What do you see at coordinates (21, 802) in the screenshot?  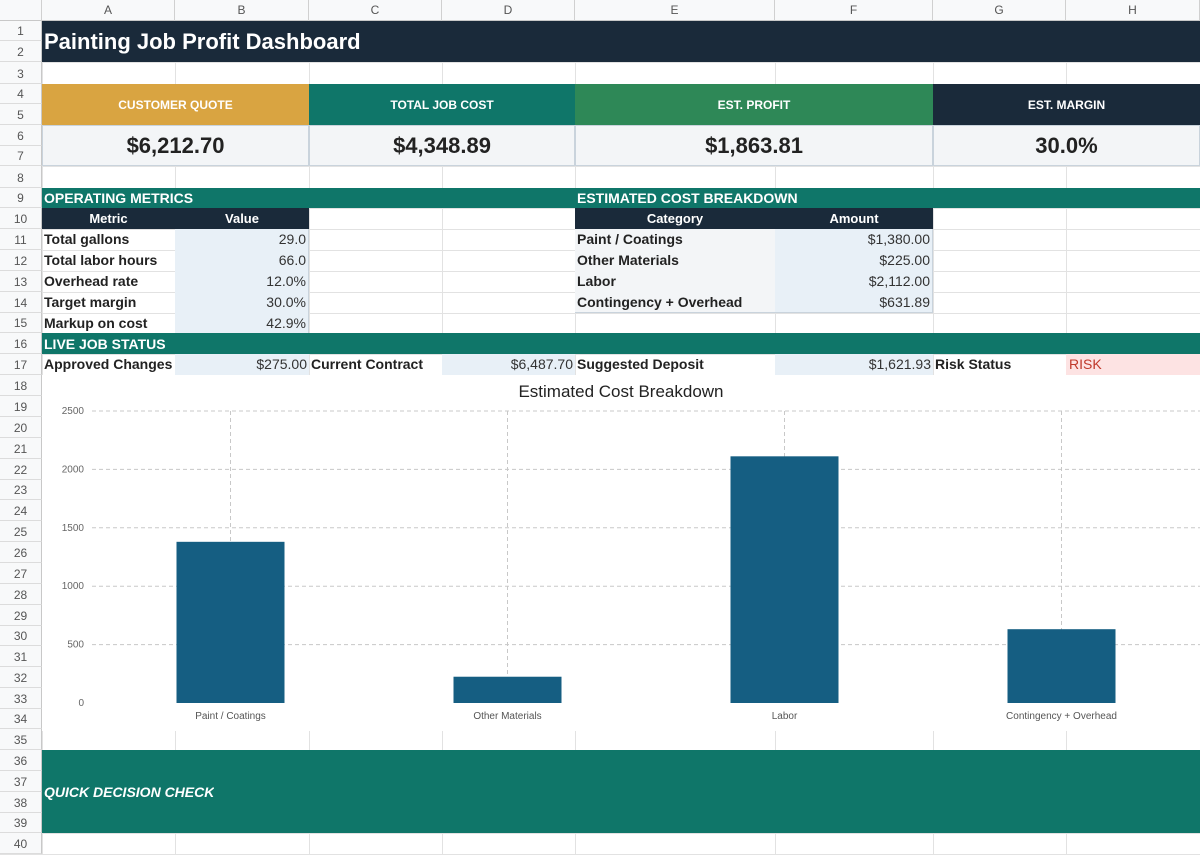 I see `row-header-38: 38` at bounding box center [21, 802].